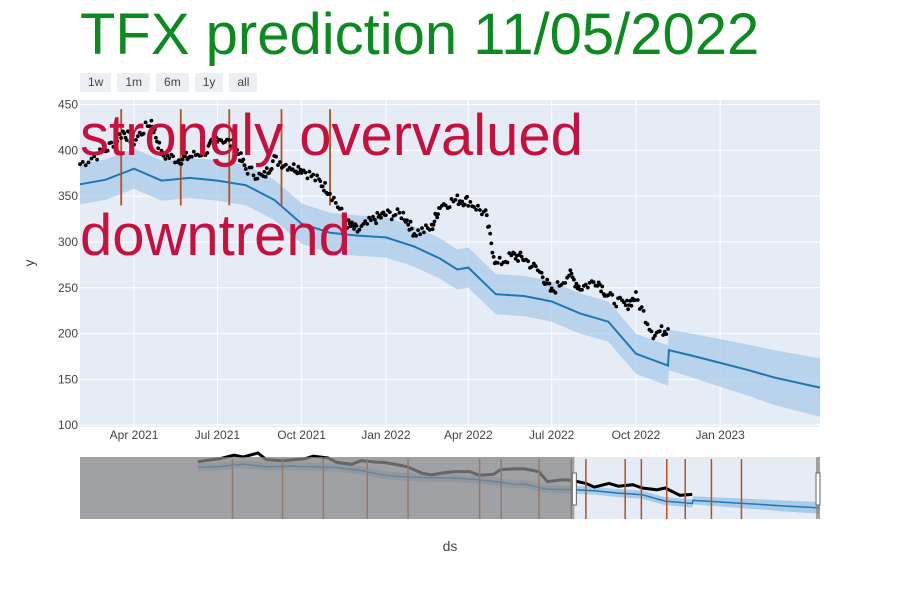 This screenshot has width=900, height=600. Describe the element at coordinates (552, 435) in the screenshot. I see `x-tick-label: Jul 2022` at that location.